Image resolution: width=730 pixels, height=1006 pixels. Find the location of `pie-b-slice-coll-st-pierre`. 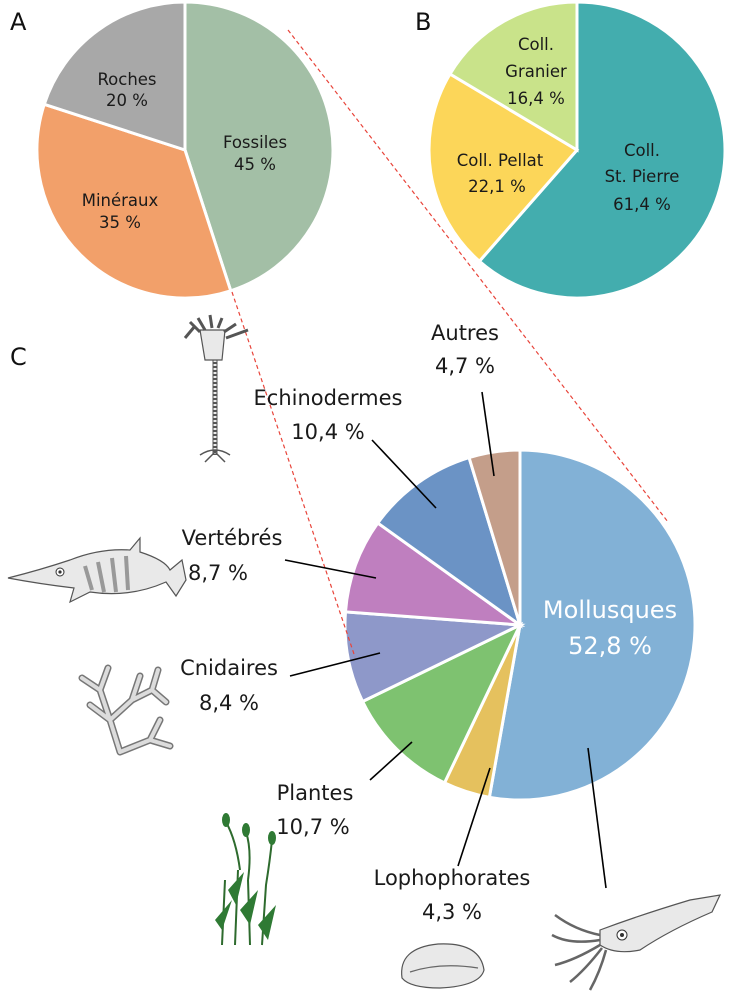

pie-b-slice-coll-st-pierre is located at coordinates (602, 150).